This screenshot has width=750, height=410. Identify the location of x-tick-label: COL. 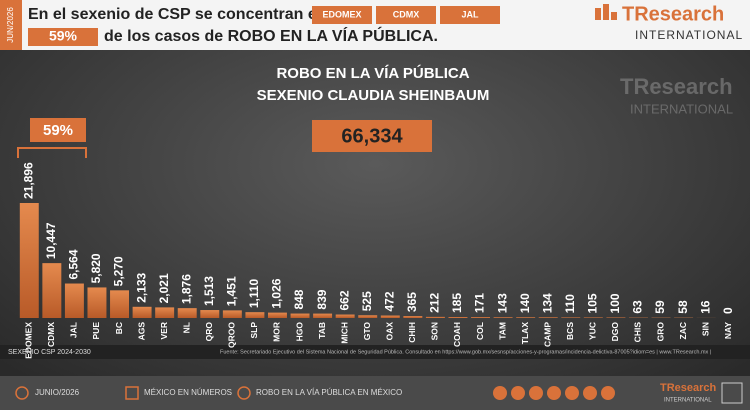
(480, 331).